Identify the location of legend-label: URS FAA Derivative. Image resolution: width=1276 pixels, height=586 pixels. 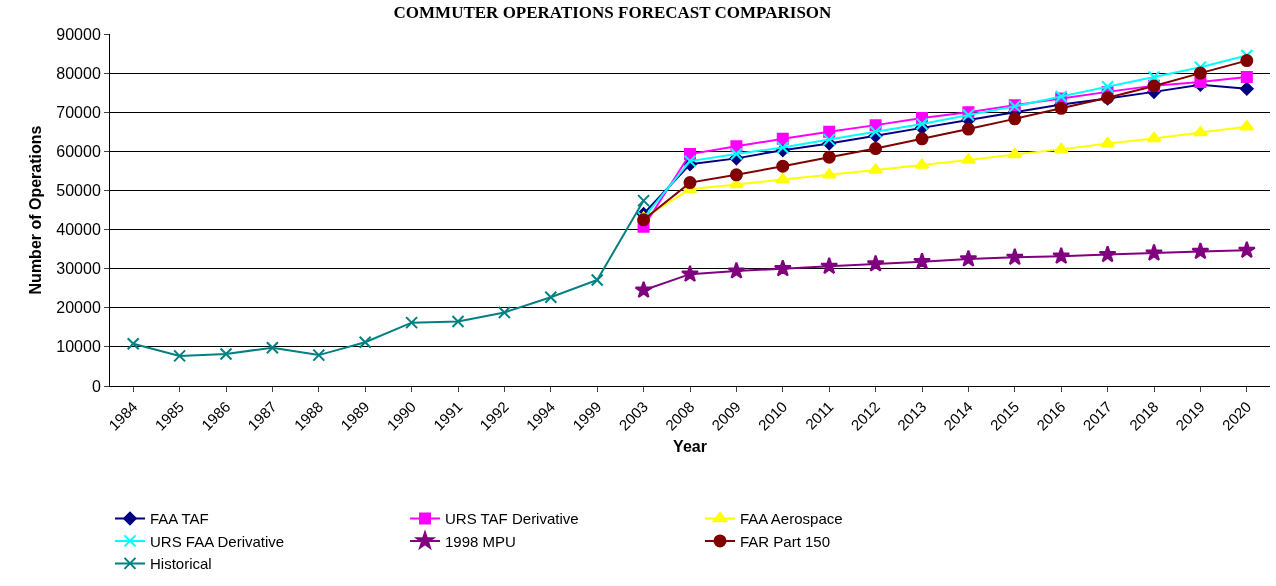
(217, 541).